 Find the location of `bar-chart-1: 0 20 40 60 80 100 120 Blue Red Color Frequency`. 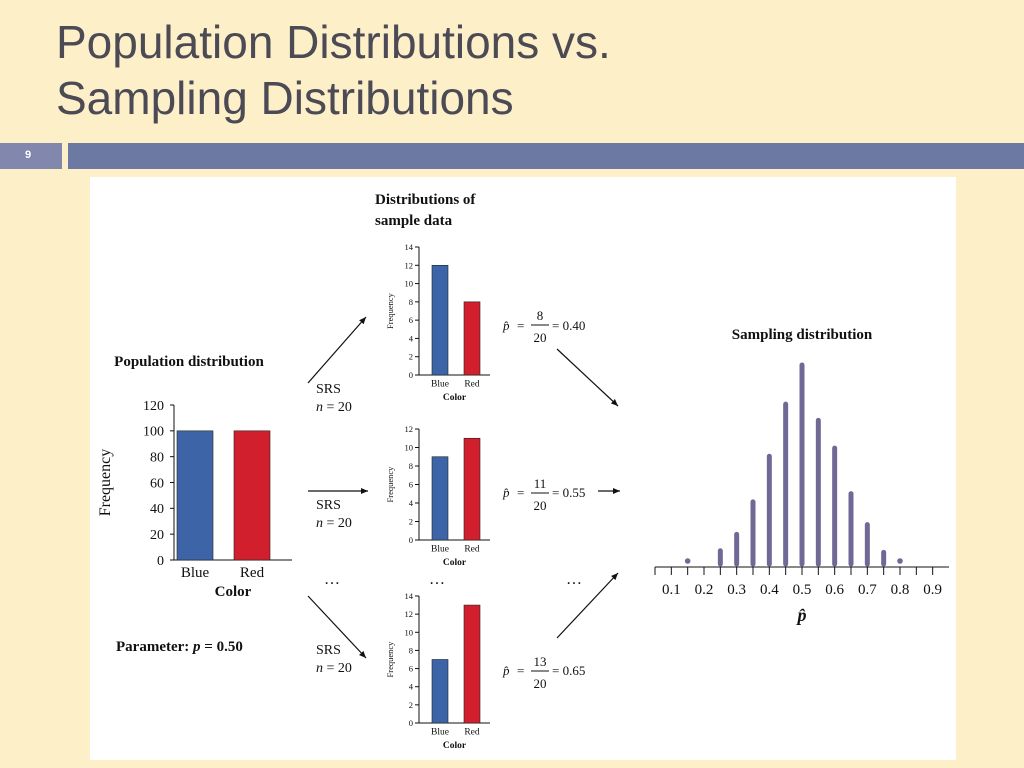

bar-chart-1: 0 20 40 60 80 100 120 Blue Red Color Frequency is located at coordinates (194, 499).